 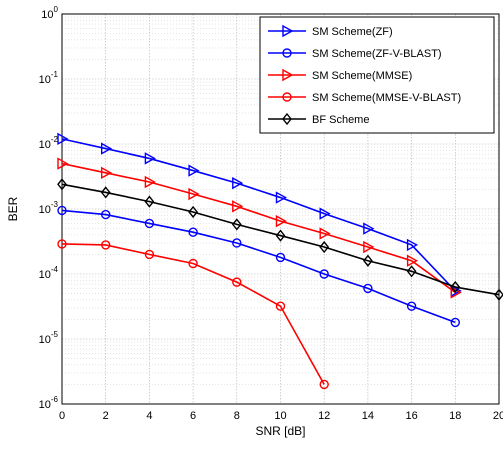 I want to click on legend-entry: SM Scheme(ZF), so click(x=330, y=31).